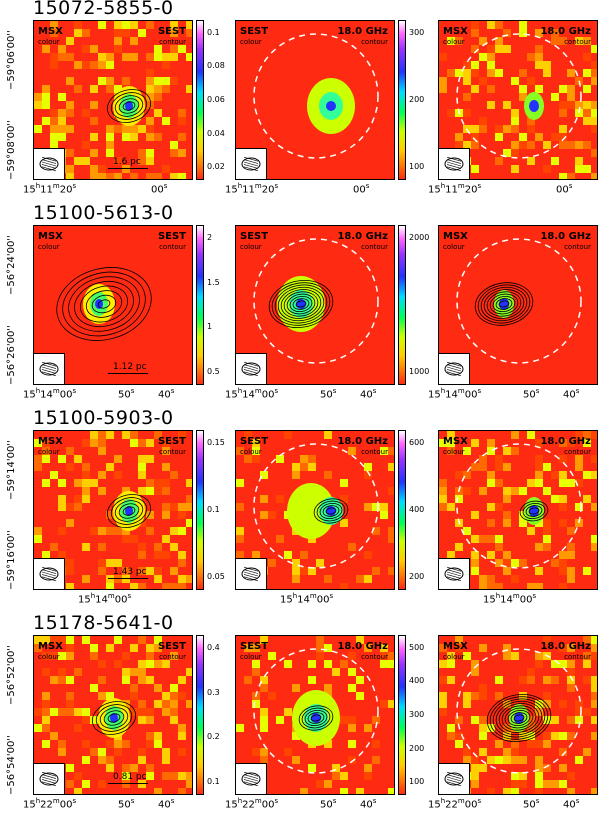  What do you see at coordinates (213, 782) in the screenshot?
I see `colorbar-tick-label: 0.1` at bounding box center [213, 782].